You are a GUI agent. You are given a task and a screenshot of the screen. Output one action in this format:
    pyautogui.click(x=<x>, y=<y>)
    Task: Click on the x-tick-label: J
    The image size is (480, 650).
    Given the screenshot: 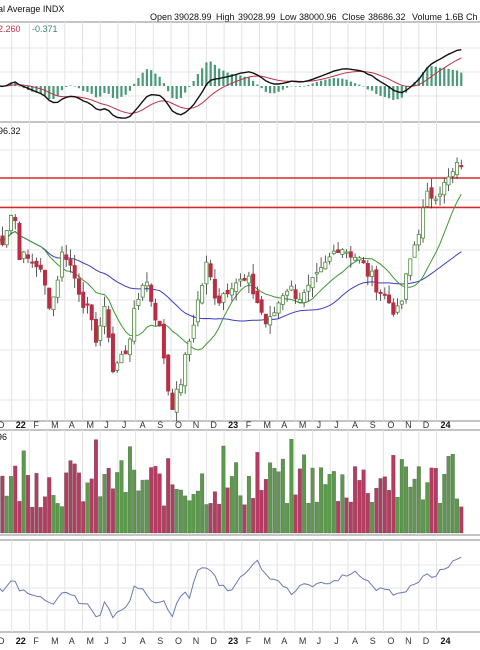 What is the action you would take?
    pyautogui.click(x=336, y=641)
    